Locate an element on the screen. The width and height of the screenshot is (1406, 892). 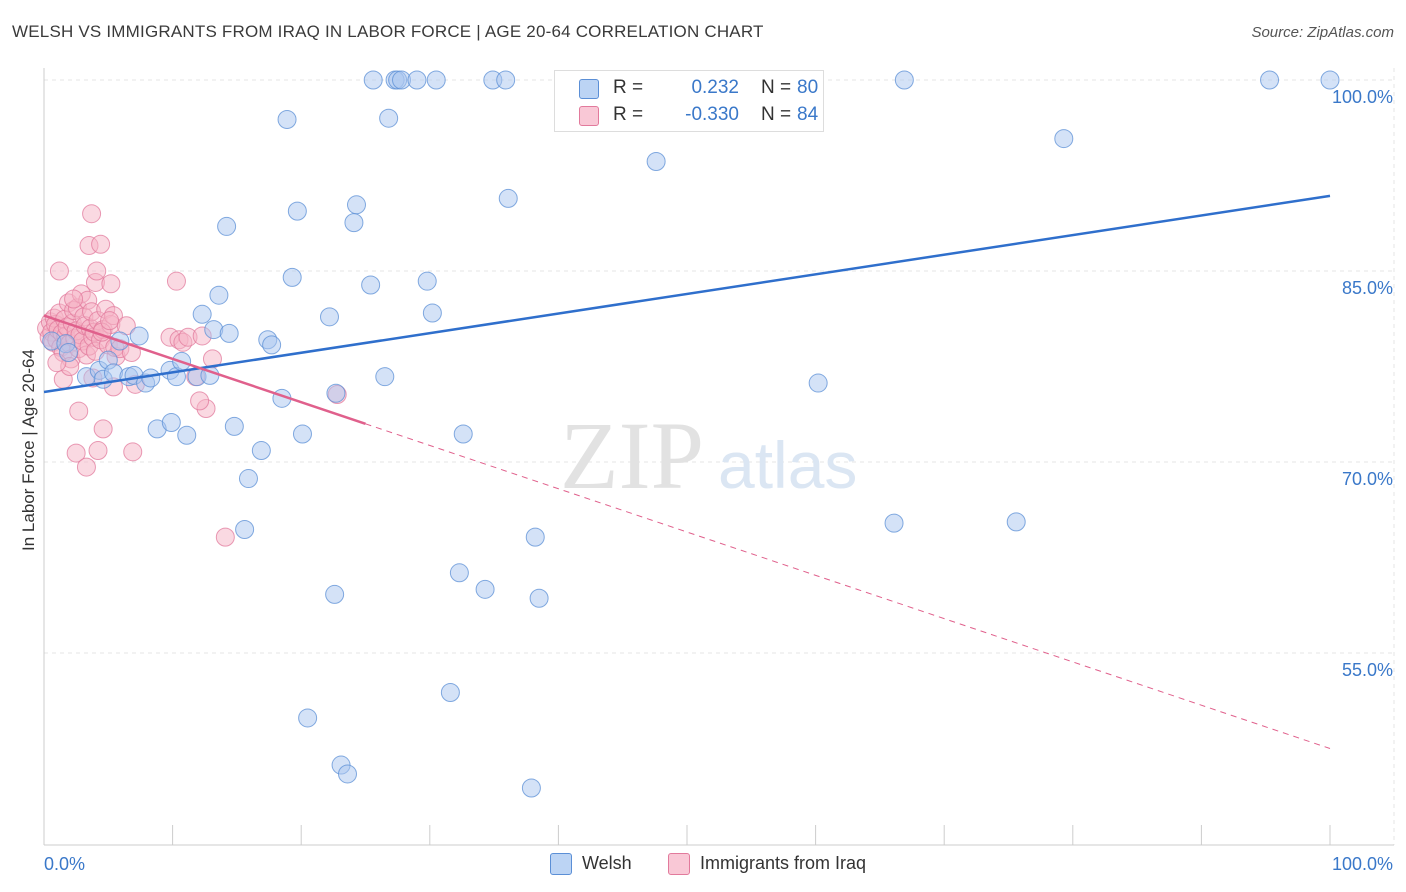
y-tick-label: 70.0% is located at coordinates (1367, 479).